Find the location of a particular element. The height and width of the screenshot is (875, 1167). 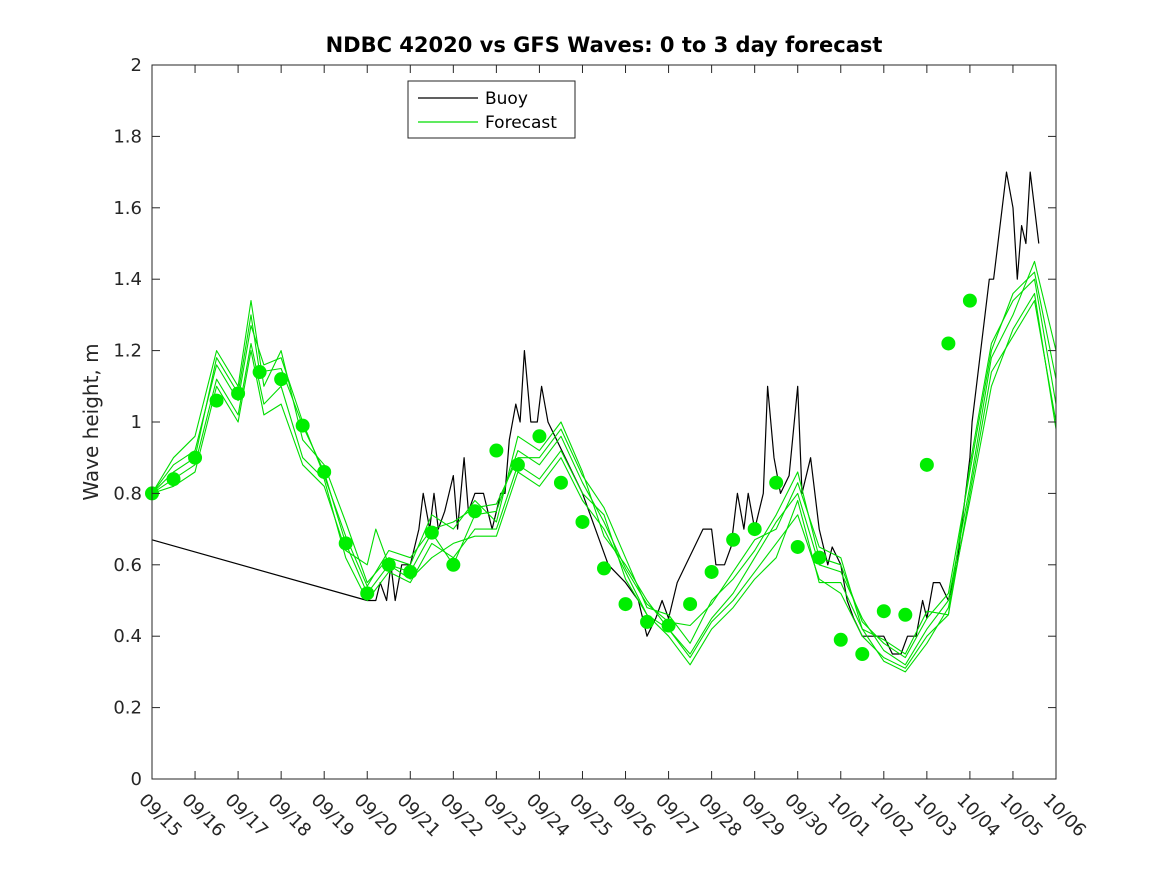

y-tick-label-3: 0.6 is located at coordinates (127, 565).